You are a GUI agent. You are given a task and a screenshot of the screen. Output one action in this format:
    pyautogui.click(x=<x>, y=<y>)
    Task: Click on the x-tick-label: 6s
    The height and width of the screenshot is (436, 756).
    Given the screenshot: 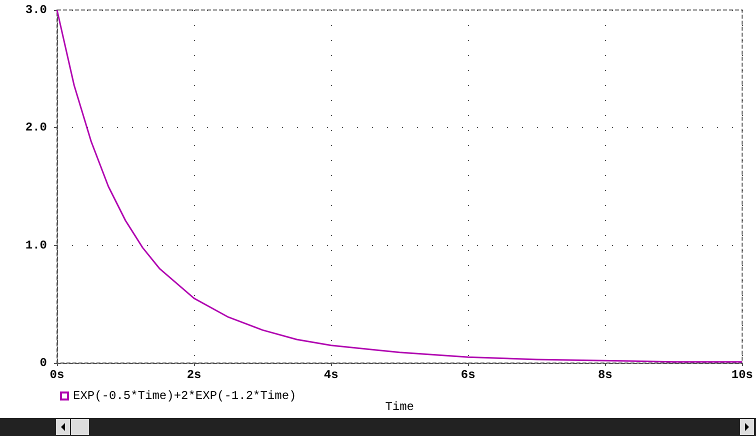 What is the action you would take?
    pyautogui.click(x=468, y=375)
    